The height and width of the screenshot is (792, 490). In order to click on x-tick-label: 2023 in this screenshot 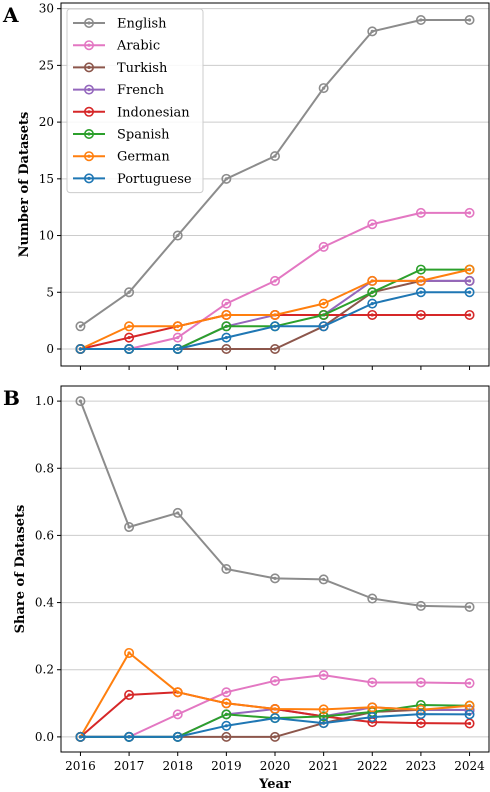, I will do `click(421, 766)`.